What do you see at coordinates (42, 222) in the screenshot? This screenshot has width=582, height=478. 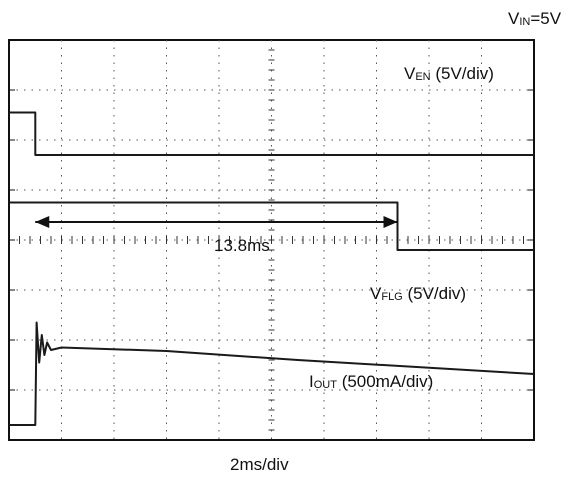 I see `duration-arrow-head-left` at bounding box center [42, 222].